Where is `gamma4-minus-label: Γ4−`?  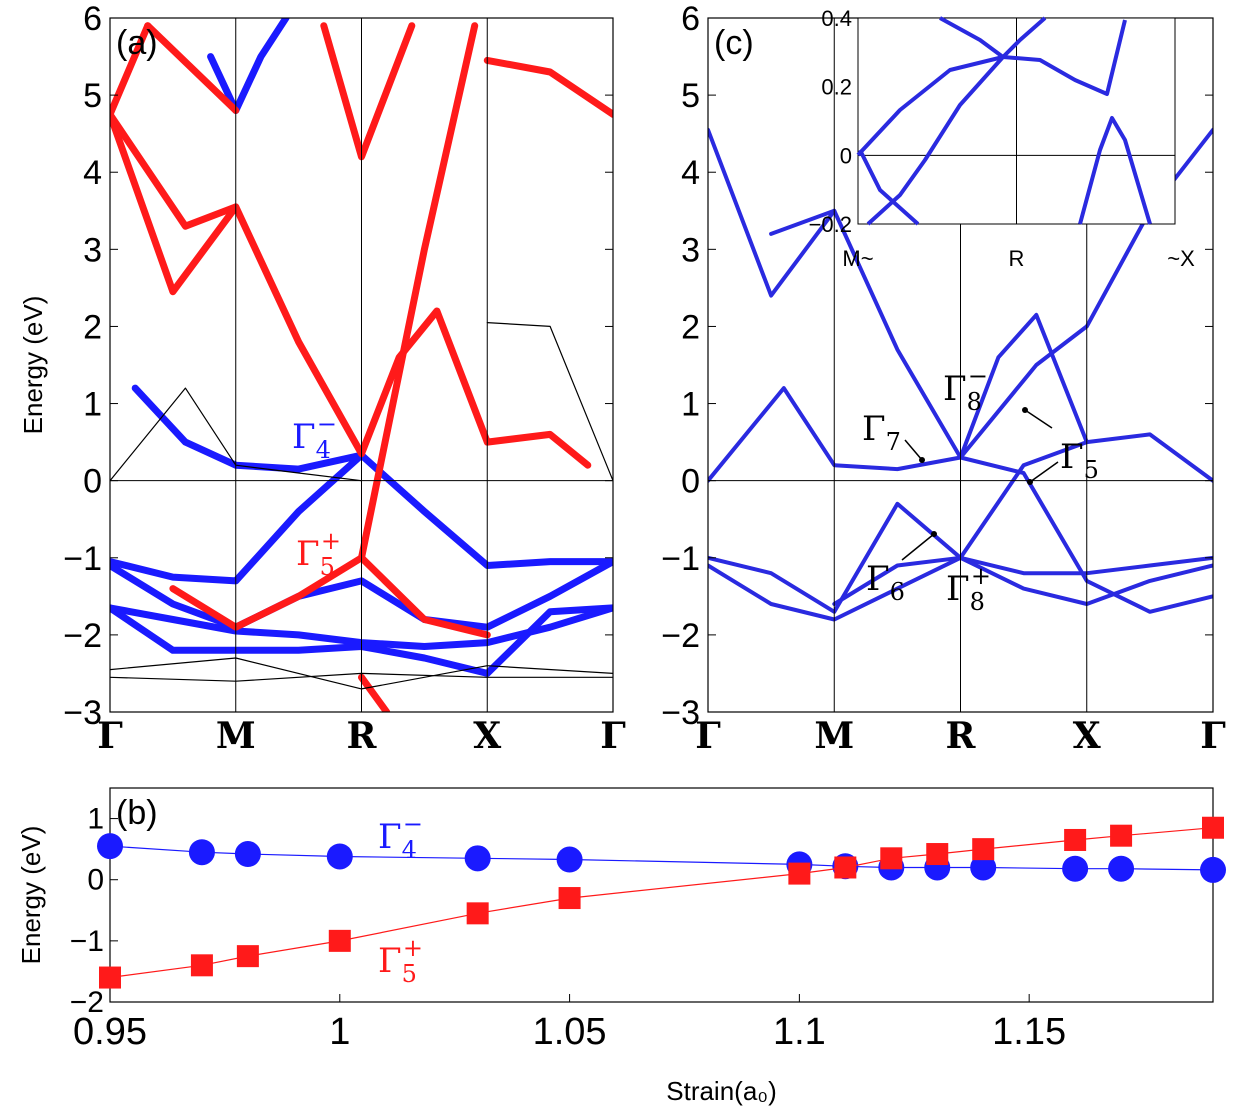
gamma4-minus-label: Γ4− is located at coordinates (400, 837).